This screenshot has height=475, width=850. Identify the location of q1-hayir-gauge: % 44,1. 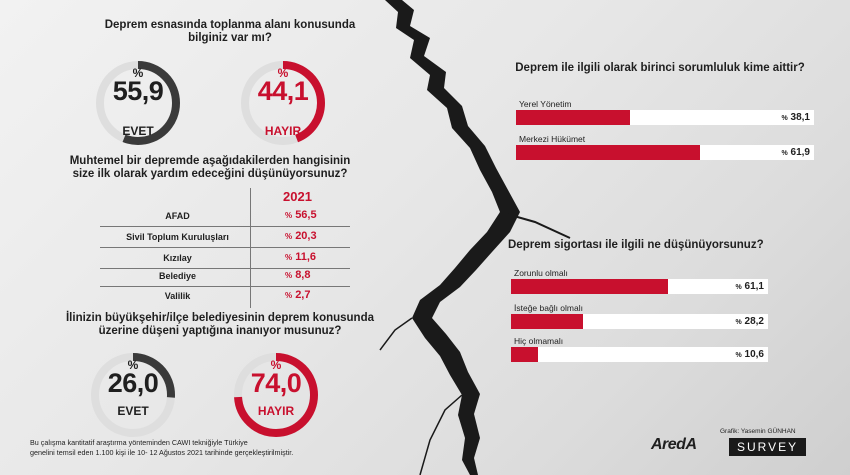
(283, 103).